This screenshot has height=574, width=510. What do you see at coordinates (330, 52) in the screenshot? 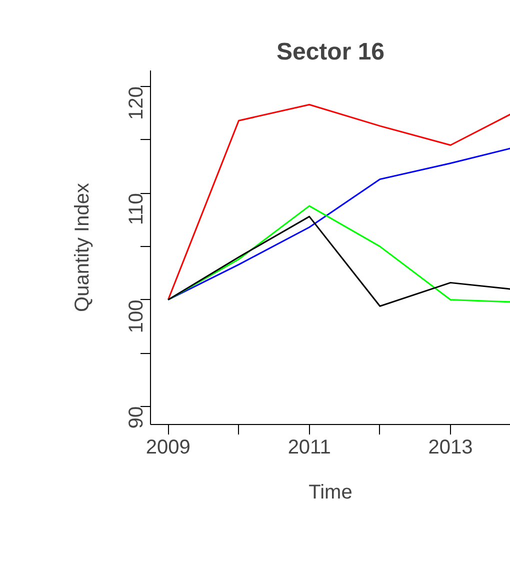
I see `chart-title: Sector 16` at bounding box center [330, 52].